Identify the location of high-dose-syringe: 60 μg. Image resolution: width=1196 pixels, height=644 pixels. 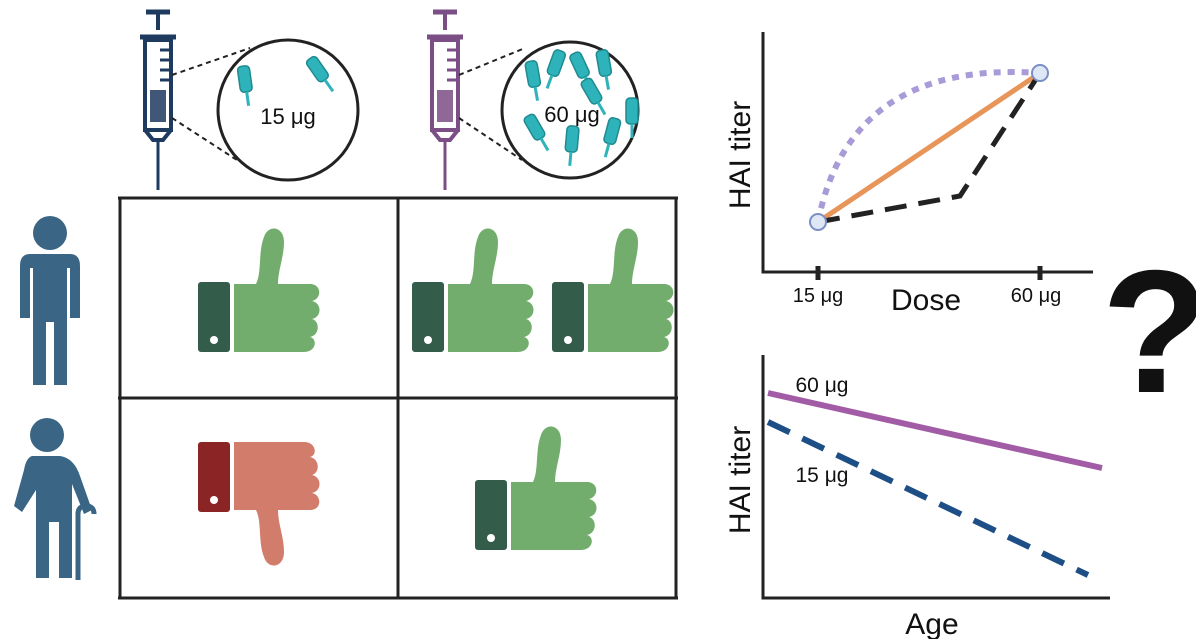
(533, 101).